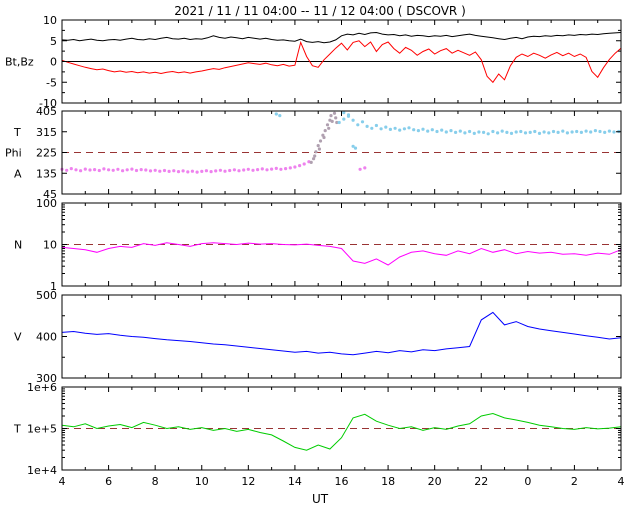 This screenshot has width=640, height=512. I want to click on panel-label-n: N, so click(18, 245).